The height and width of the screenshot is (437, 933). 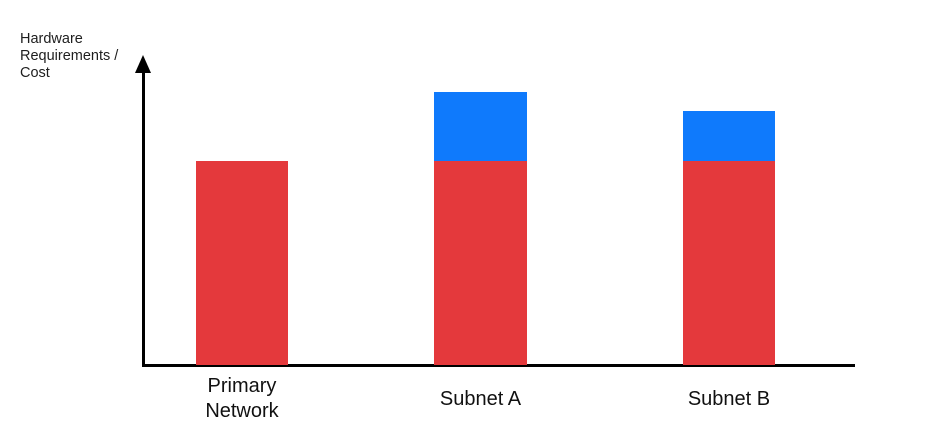 What do you see at coordinates (498, 365) in the screenshot?
I see `x-axis-line` at bounding box center [498, 365].